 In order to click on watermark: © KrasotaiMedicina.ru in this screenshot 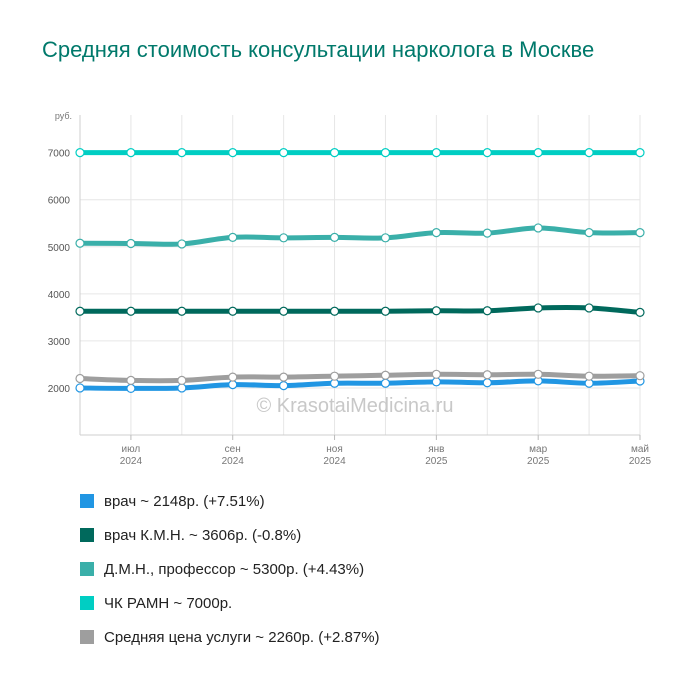, I will do `click(354, 406)`.